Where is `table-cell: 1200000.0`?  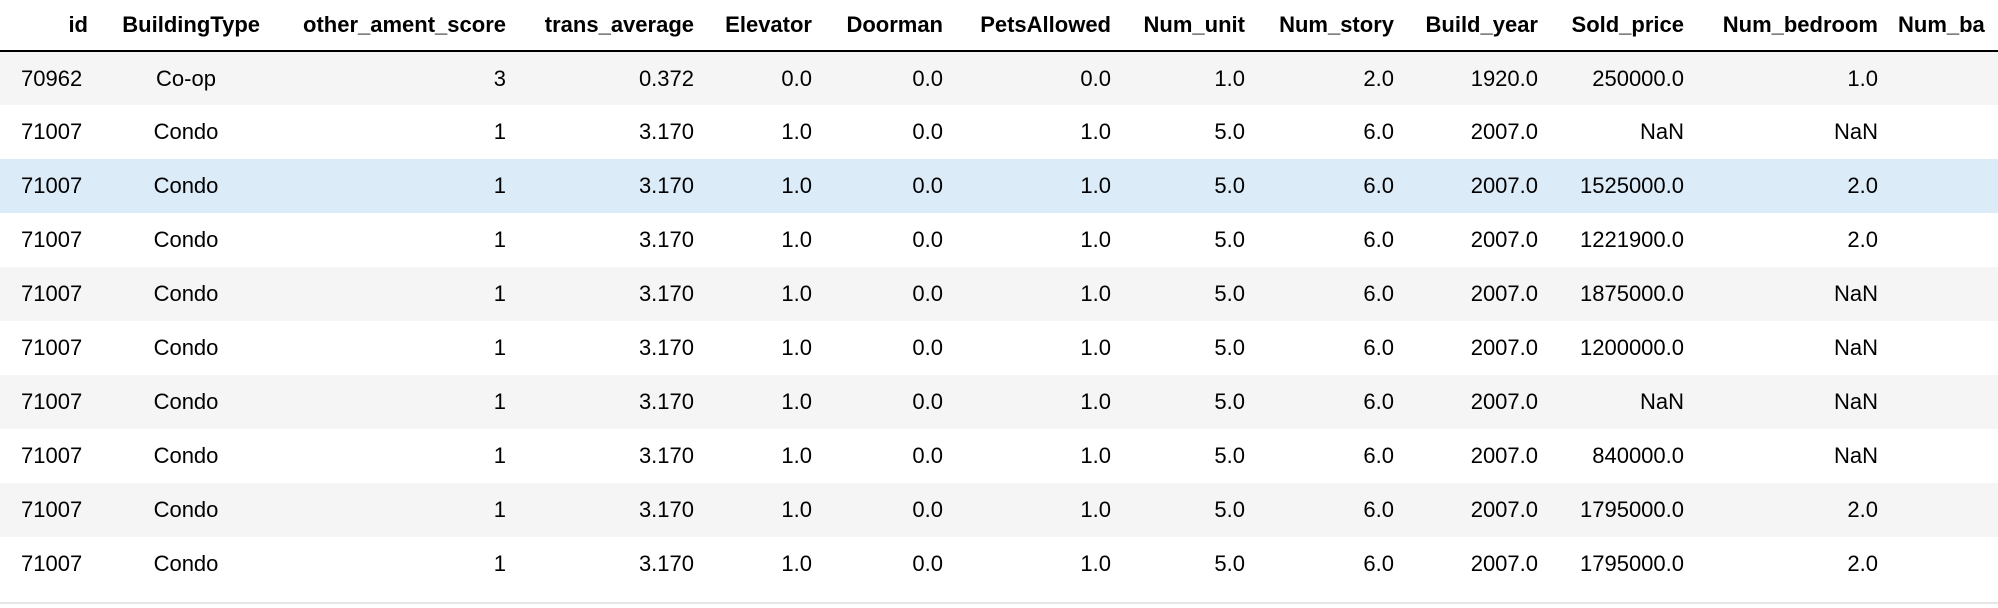 table-cell: 1200000.0 is located at coordinates (1632, 347).